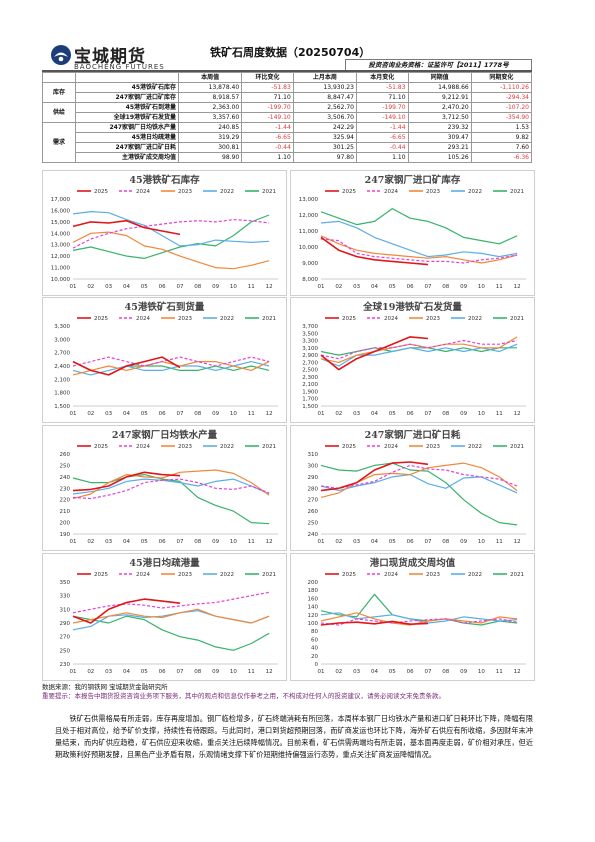  What do you see at coordinates (267, 127) in the screenshot?
I see `table-cell: -1.44` at bounding box center [267, 127].